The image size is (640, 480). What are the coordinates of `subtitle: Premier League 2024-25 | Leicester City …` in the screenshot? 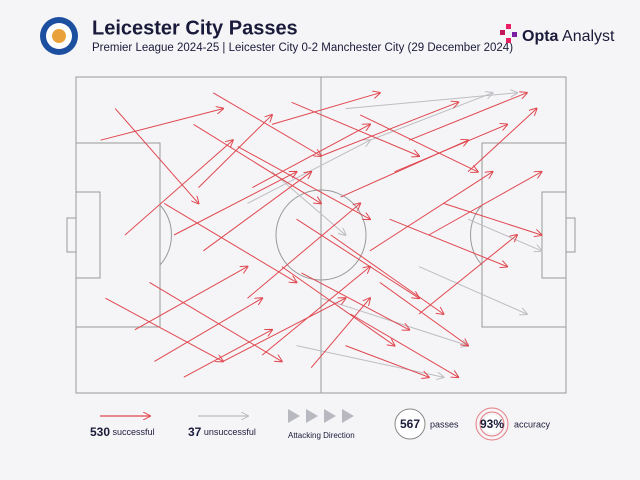 It's located at (302, 48).